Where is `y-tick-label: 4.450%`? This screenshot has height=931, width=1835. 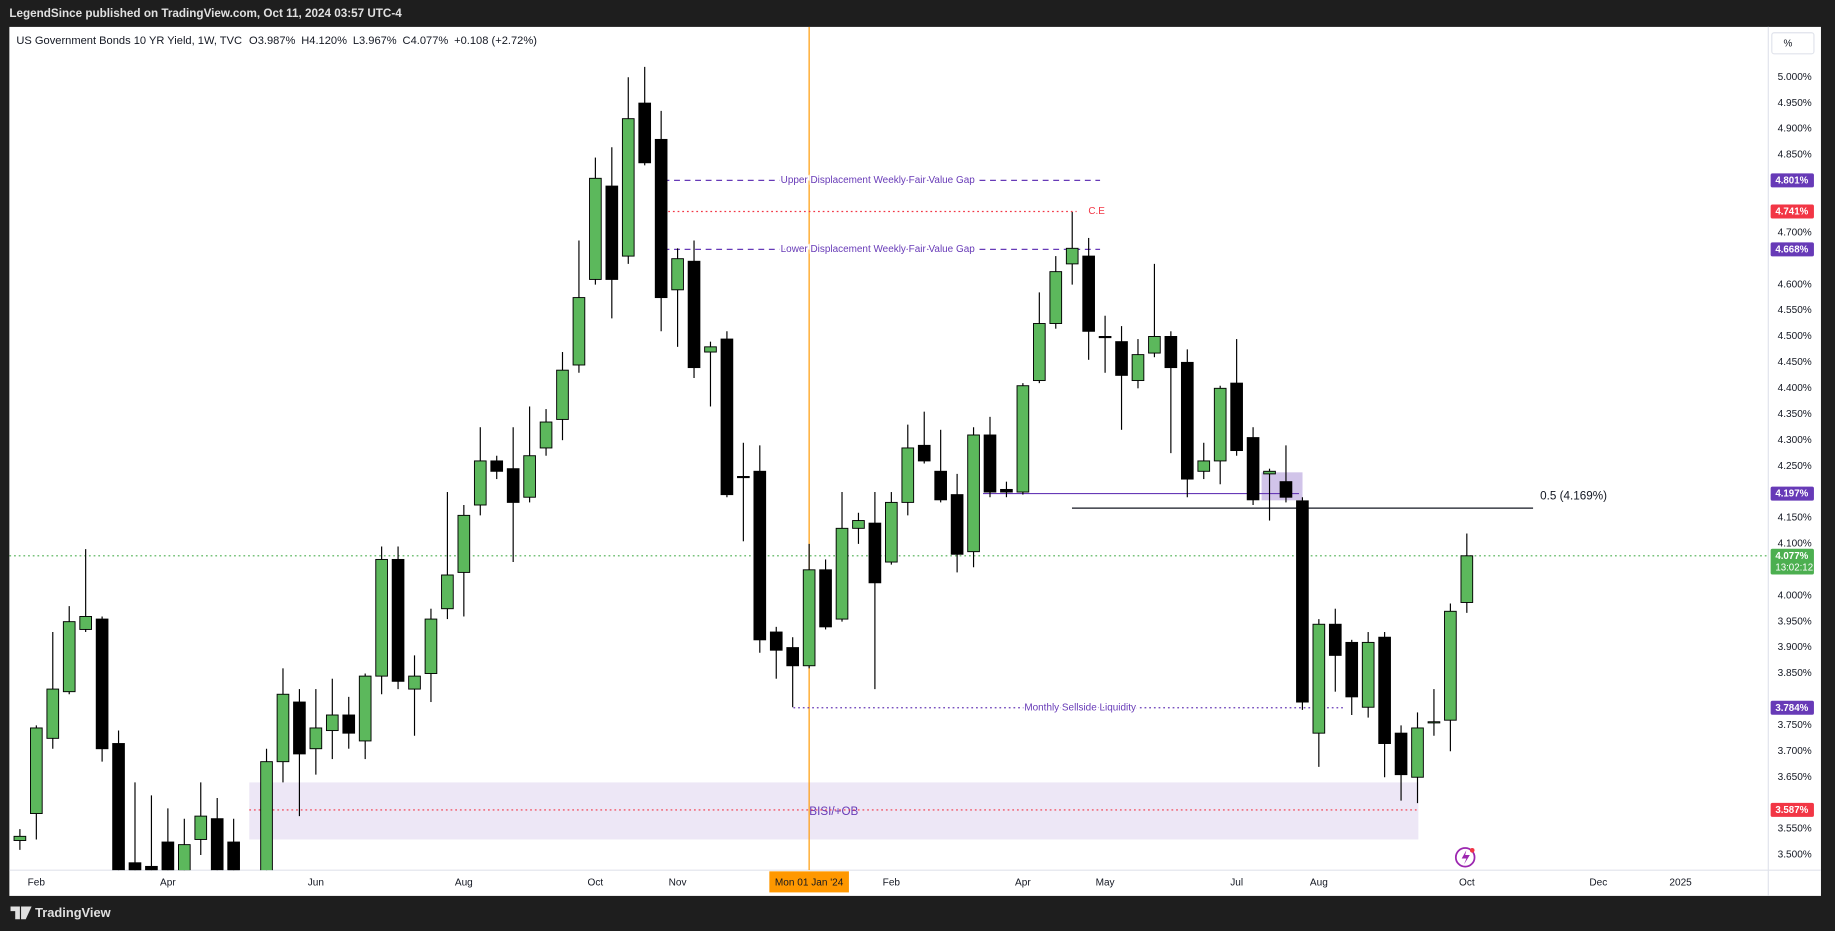 y-tick-label: 4.450% is located at coordinates (1795, 362).